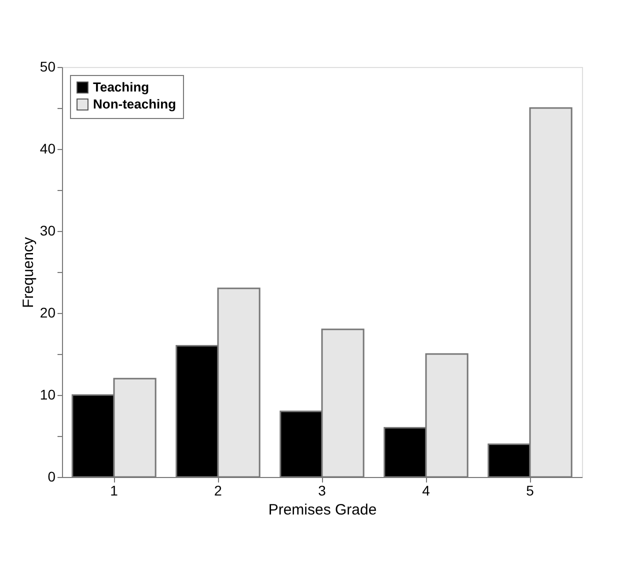 The width and height of the screenshot is (643, 585). Describe the element at coordinates (121, 87) in the screenshot. I see `legend-label: Teaching` at that location.